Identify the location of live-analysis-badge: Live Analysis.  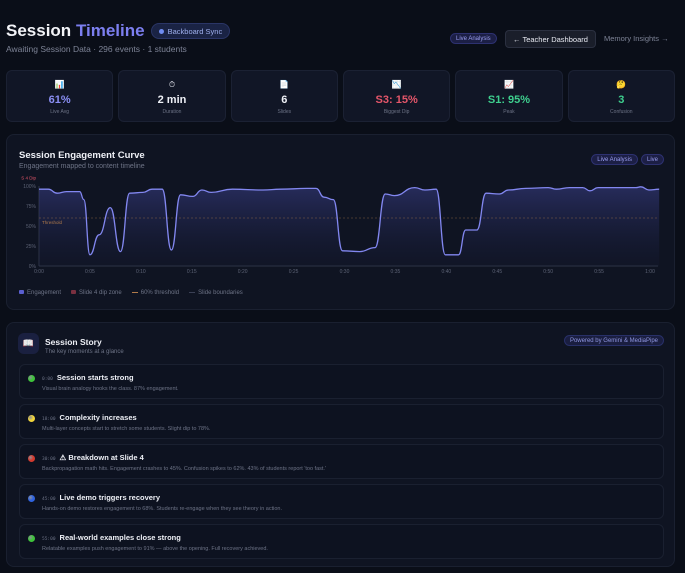
(473, 38).